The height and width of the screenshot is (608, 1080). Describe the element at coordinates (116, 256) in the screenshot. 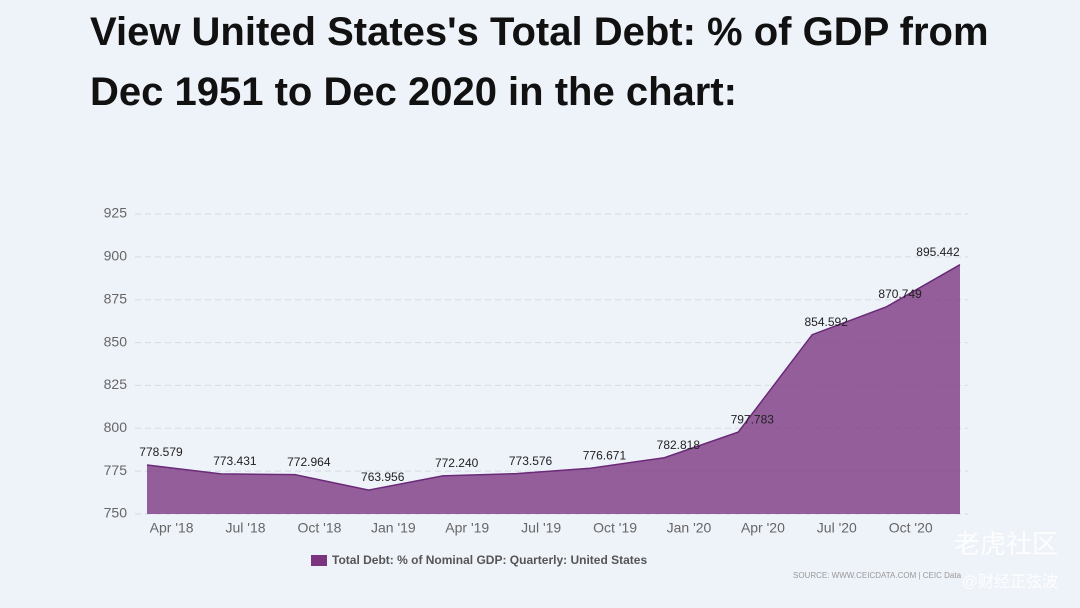

I see `y-tick-label: 900` at that location.